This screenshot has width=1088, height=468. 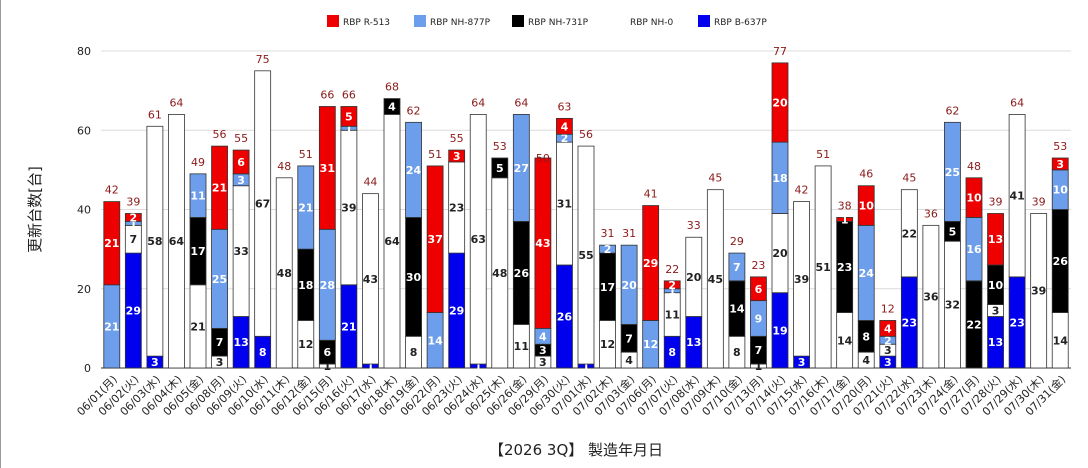 I want to click on segment-value-label: 32, so click(x=952, y=305).